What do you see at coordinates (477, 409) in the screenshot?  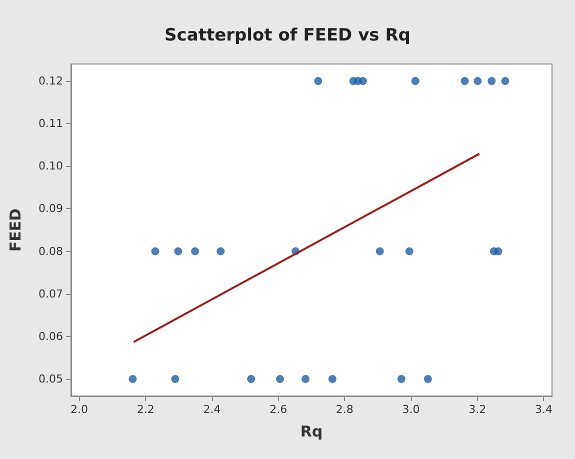 I see `x-tick-label: 3.2` at bounding box center [477, 409].